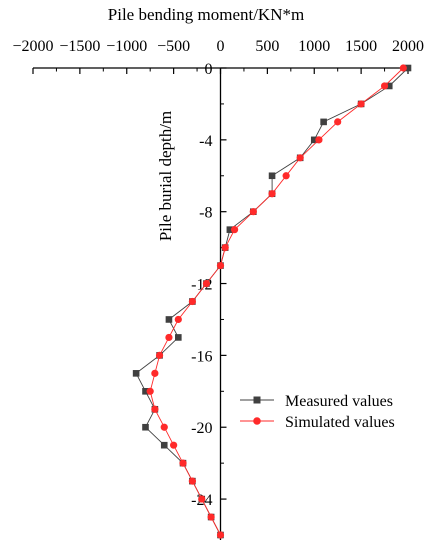 The height and width of the screenshot is (550, 435). I want to click on y-axis-ticks: 0-4-8-12-16-20-24, so click(209, 298).